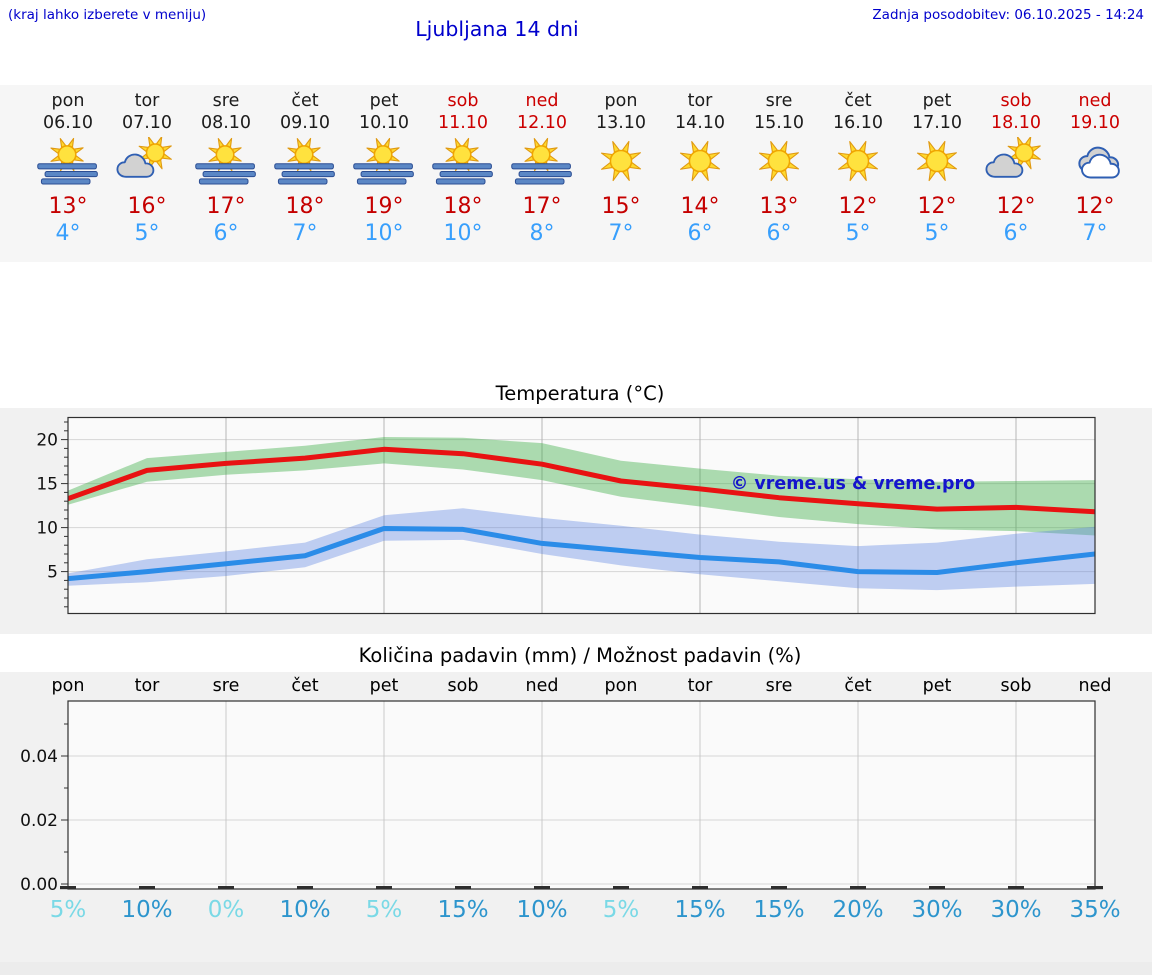 This screenshot has height=975, width=1152. What do you see at coordinates (937, 910) in the screenshot?
I see `precip-probability: 30%` at bounding box center [937, 910].